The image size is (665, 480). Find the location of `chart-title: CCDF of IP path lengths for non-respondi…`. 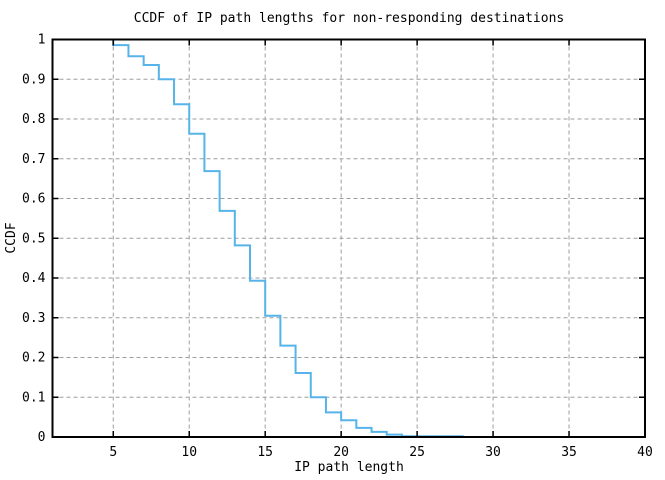

chart-title: CCDF of IP path lengths for non-respondi… is located at coordinates (349, 18).